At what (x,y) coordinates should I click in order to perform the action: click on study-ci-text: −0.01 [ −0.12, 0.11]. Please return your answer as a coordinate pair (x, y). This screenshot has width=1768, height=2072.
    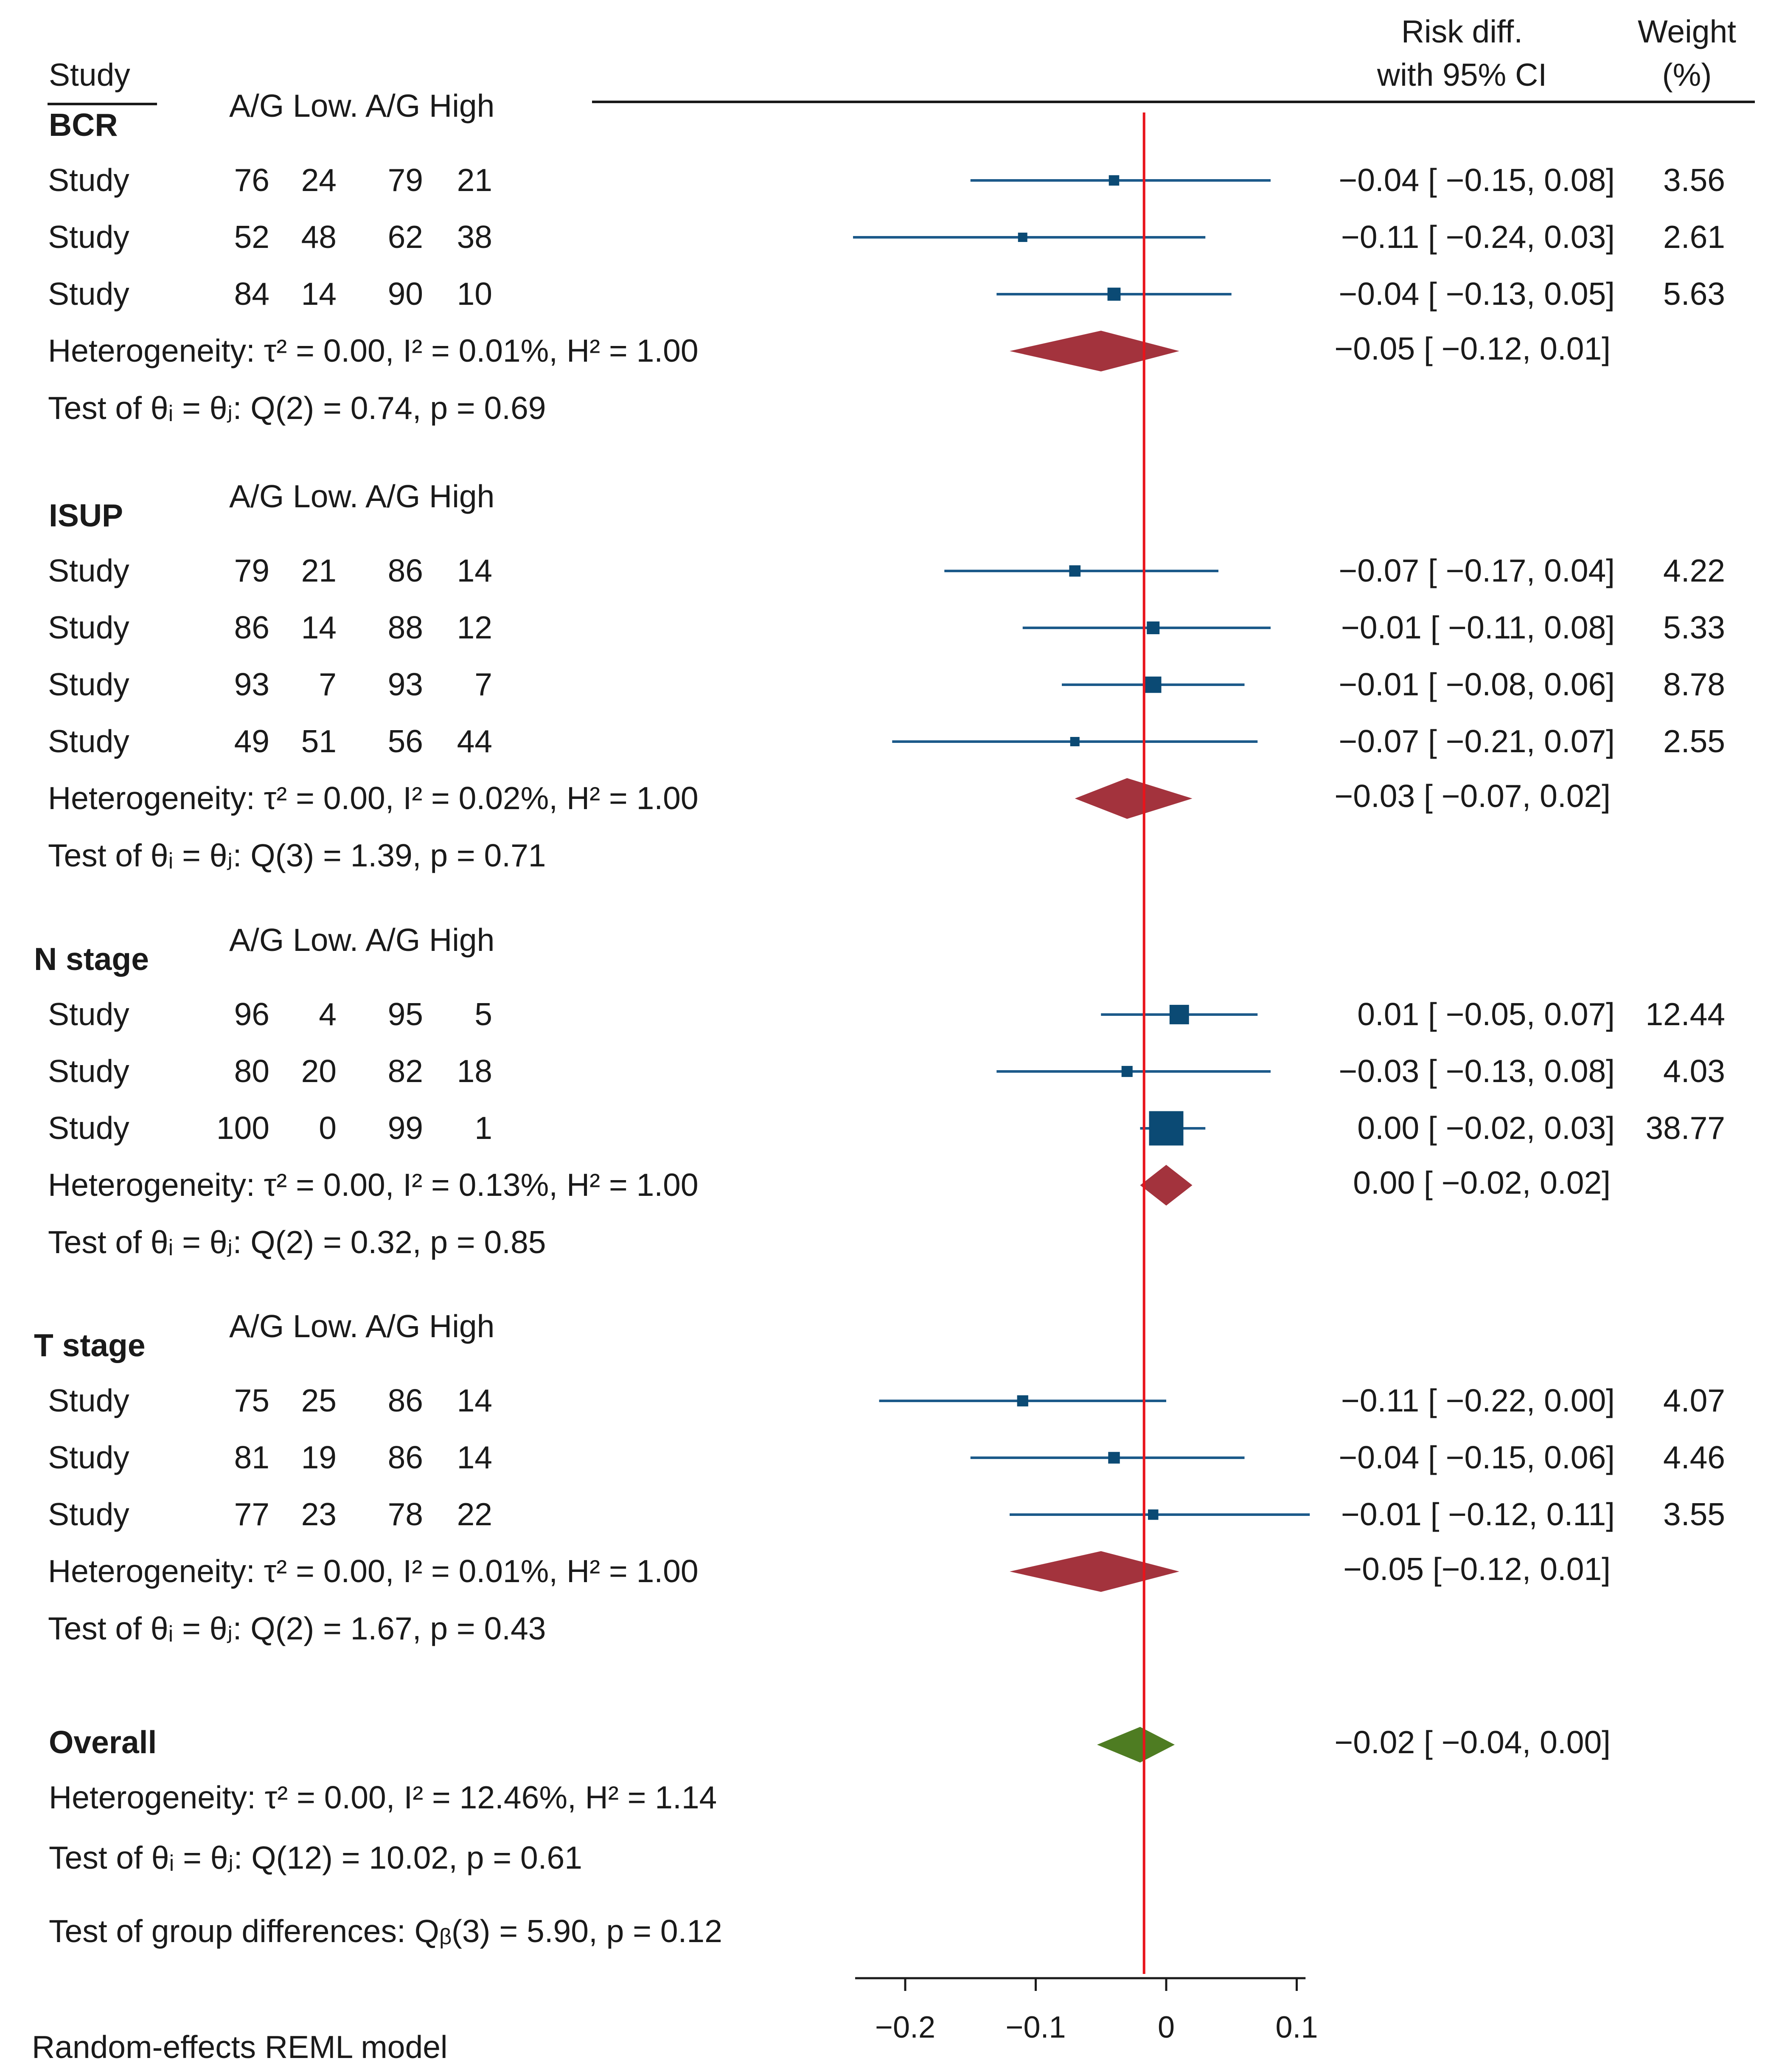
    Looking at the image, I should click on (1478, 1514).